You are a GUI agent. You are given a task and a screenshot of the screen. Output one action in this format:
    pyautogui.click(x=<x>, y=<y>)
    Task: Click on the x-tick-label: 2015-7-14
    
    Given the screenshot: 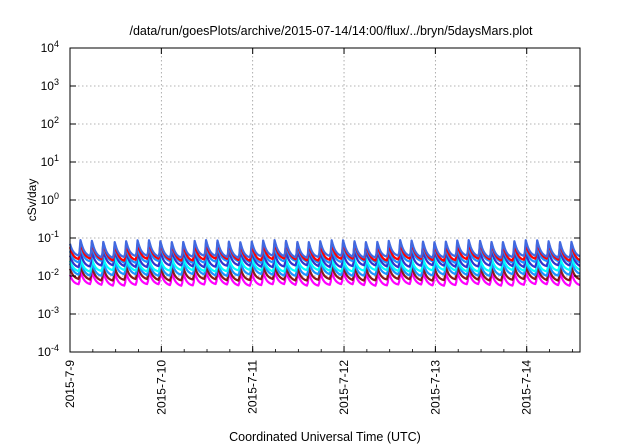 What is the action you would take?
    pyautogui.click(x=527, y=387)
    